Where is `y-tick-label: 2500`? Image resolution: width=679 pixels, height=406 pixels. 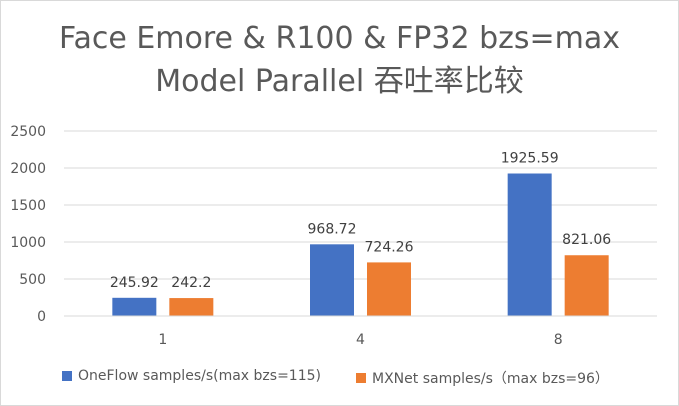 y-tick-label: 2500 is located at coordinates (28, 132).